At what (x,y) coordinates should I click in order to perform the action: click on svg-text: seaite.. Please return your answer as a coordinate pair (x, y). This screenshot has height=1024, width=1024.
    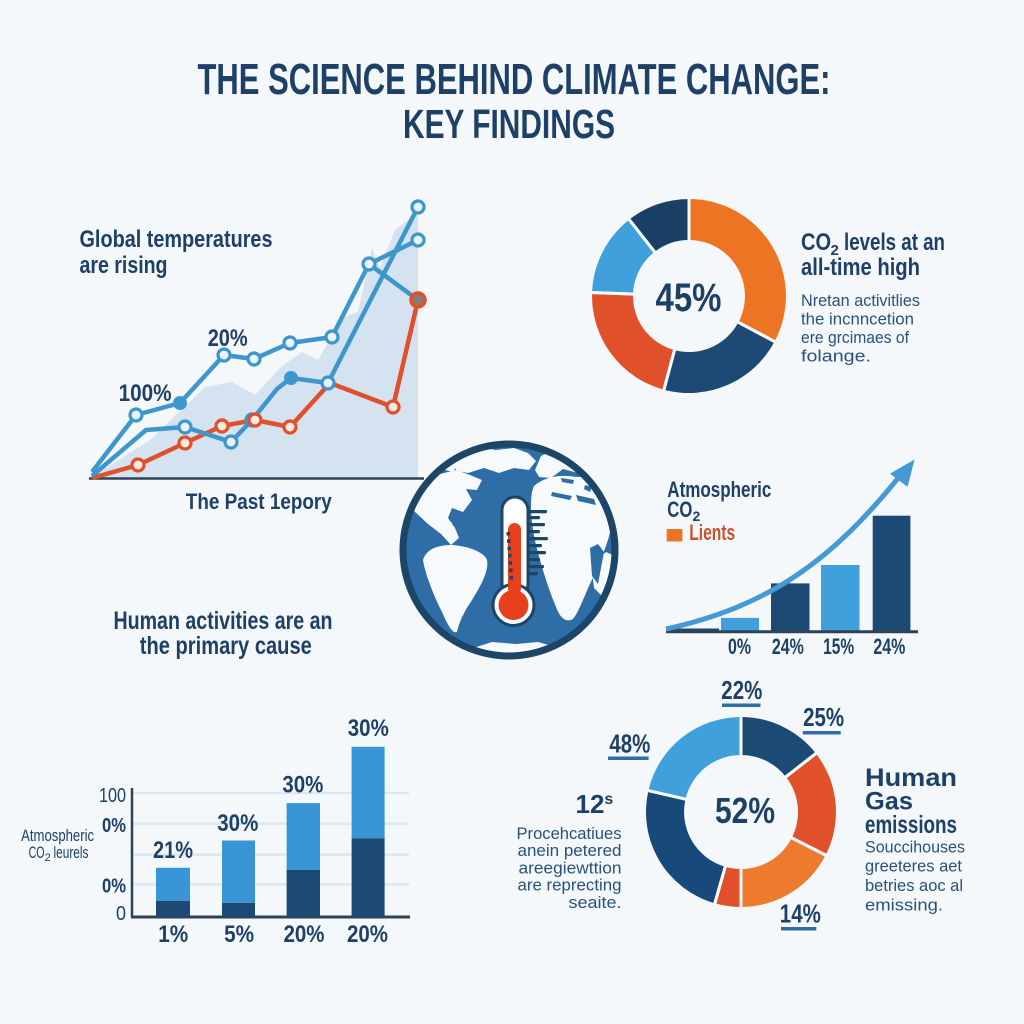
    Looking at the image, I should click on (595, 902).